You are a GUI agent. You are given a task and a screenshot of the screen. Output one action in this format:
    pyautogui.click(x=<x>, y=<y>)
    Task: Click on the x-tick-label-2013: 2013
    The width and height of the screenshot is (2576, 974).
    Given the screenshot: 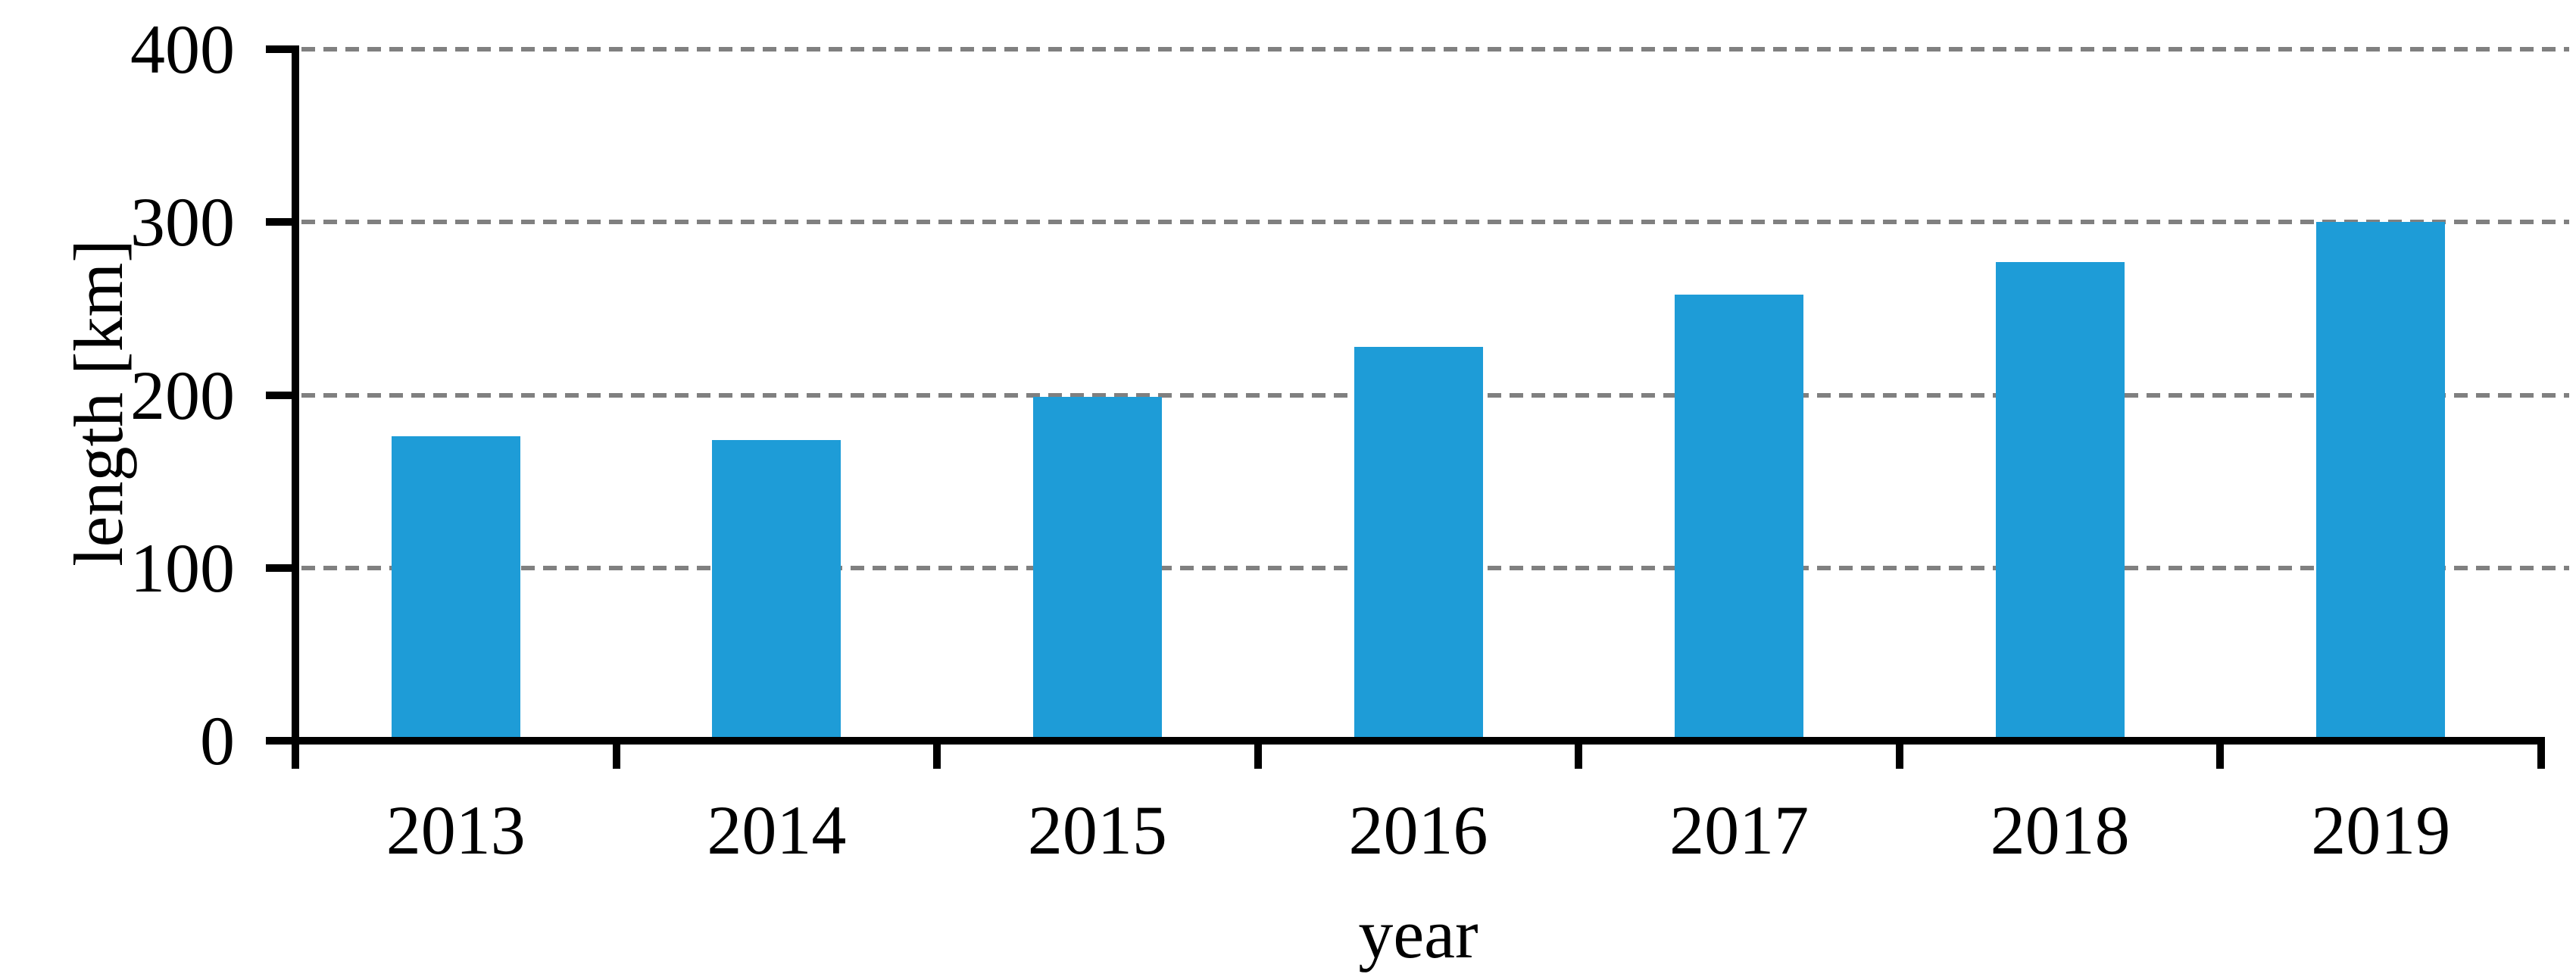 What is the action you would take?
    pyautogui.click(x=456, y=830)
    